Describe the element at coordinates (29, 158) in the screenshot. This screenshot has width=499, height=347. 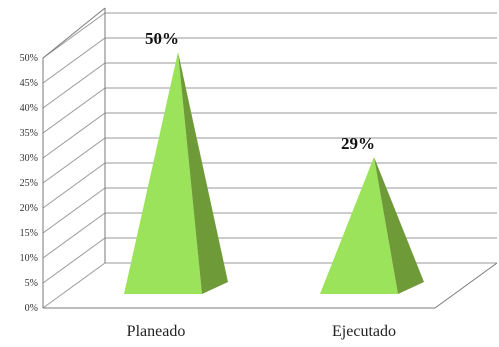
I see `y-tick-label: 30%` at that location.